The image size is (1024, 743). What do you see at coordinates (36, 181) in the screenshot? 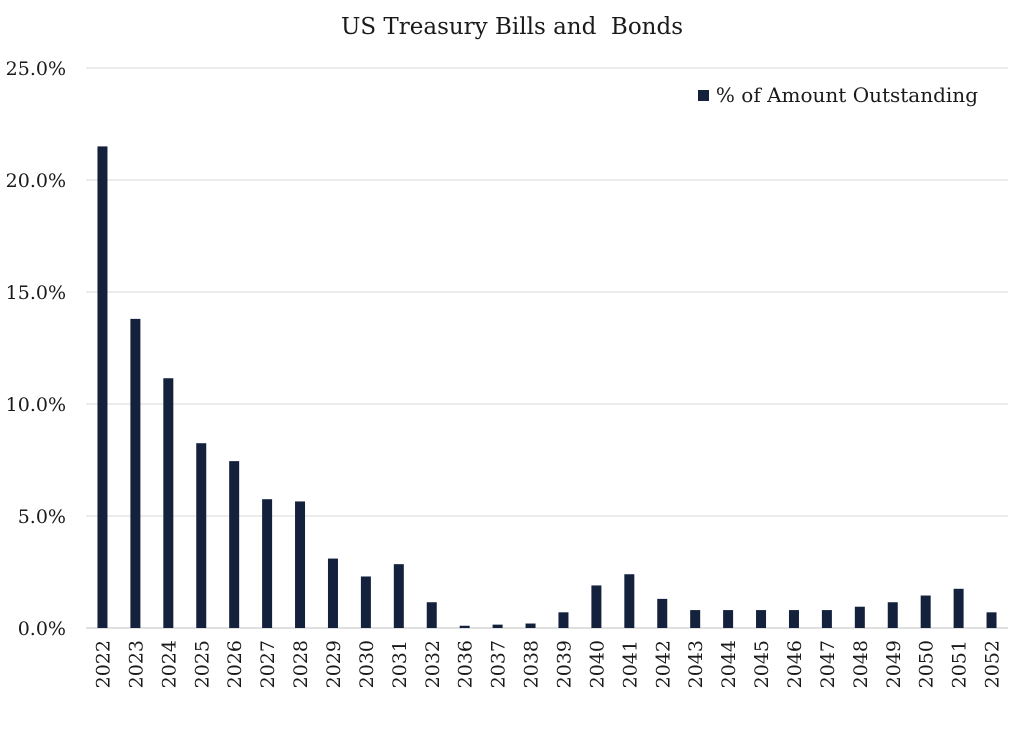
I see `y-tick-label: 20.0%` at bounding box center [36, 181].